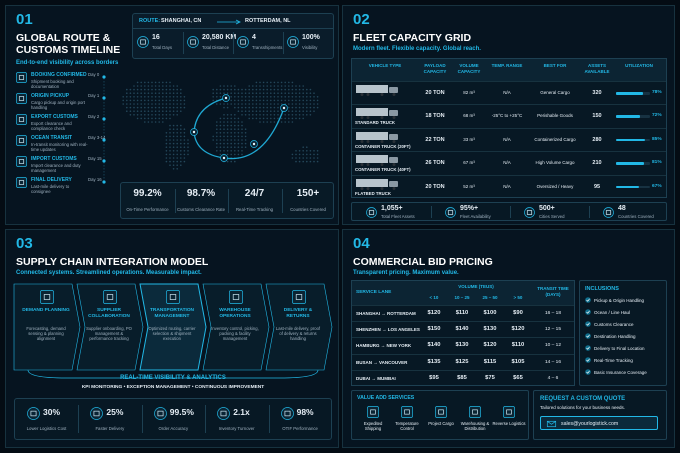  What do you see at coordinates (46, 310) in the screenshot?
I see `step-title: DEMAND PLANNING` at bounding box center [46, 310].